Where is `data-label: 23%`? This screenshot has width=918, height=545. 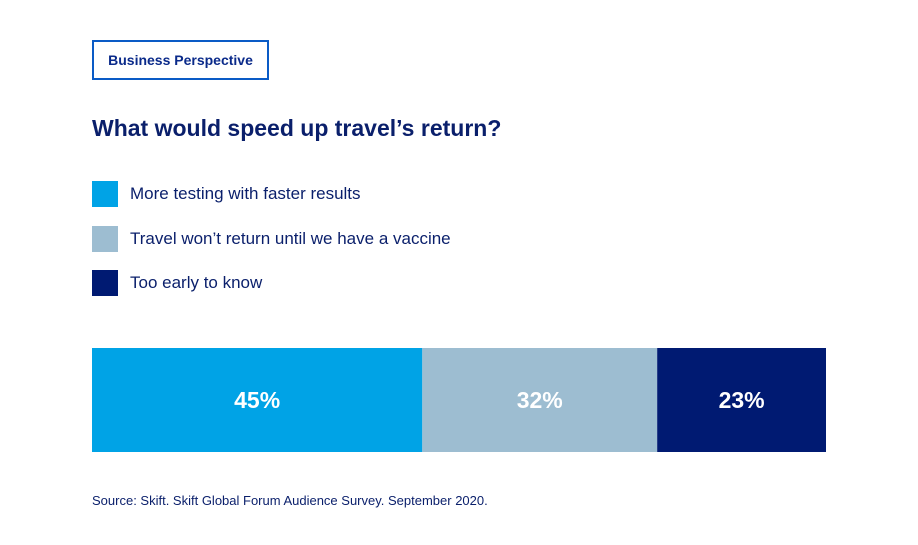
data-label: 23% is located at coordinates (742, 400).